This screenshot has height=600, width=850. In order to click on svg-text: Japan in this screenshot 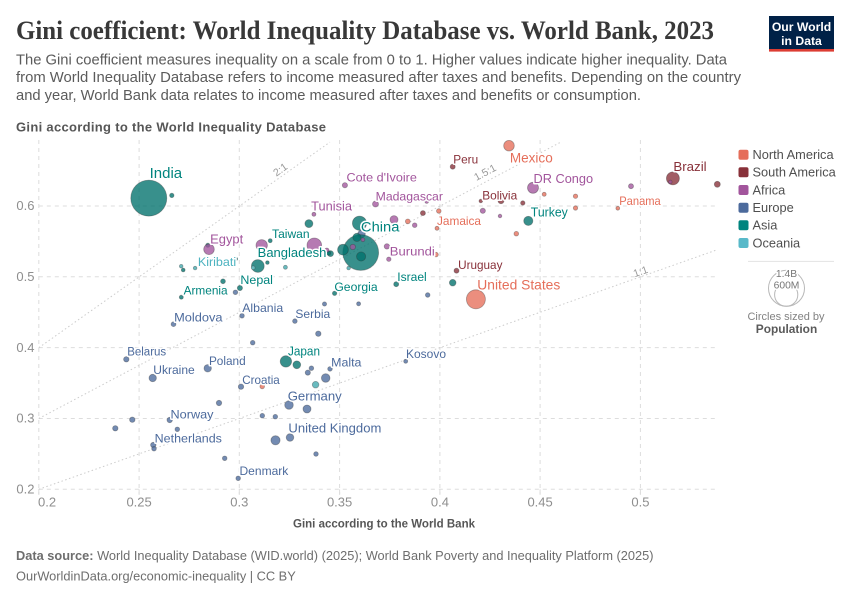, I will do `click(304, 351)`.